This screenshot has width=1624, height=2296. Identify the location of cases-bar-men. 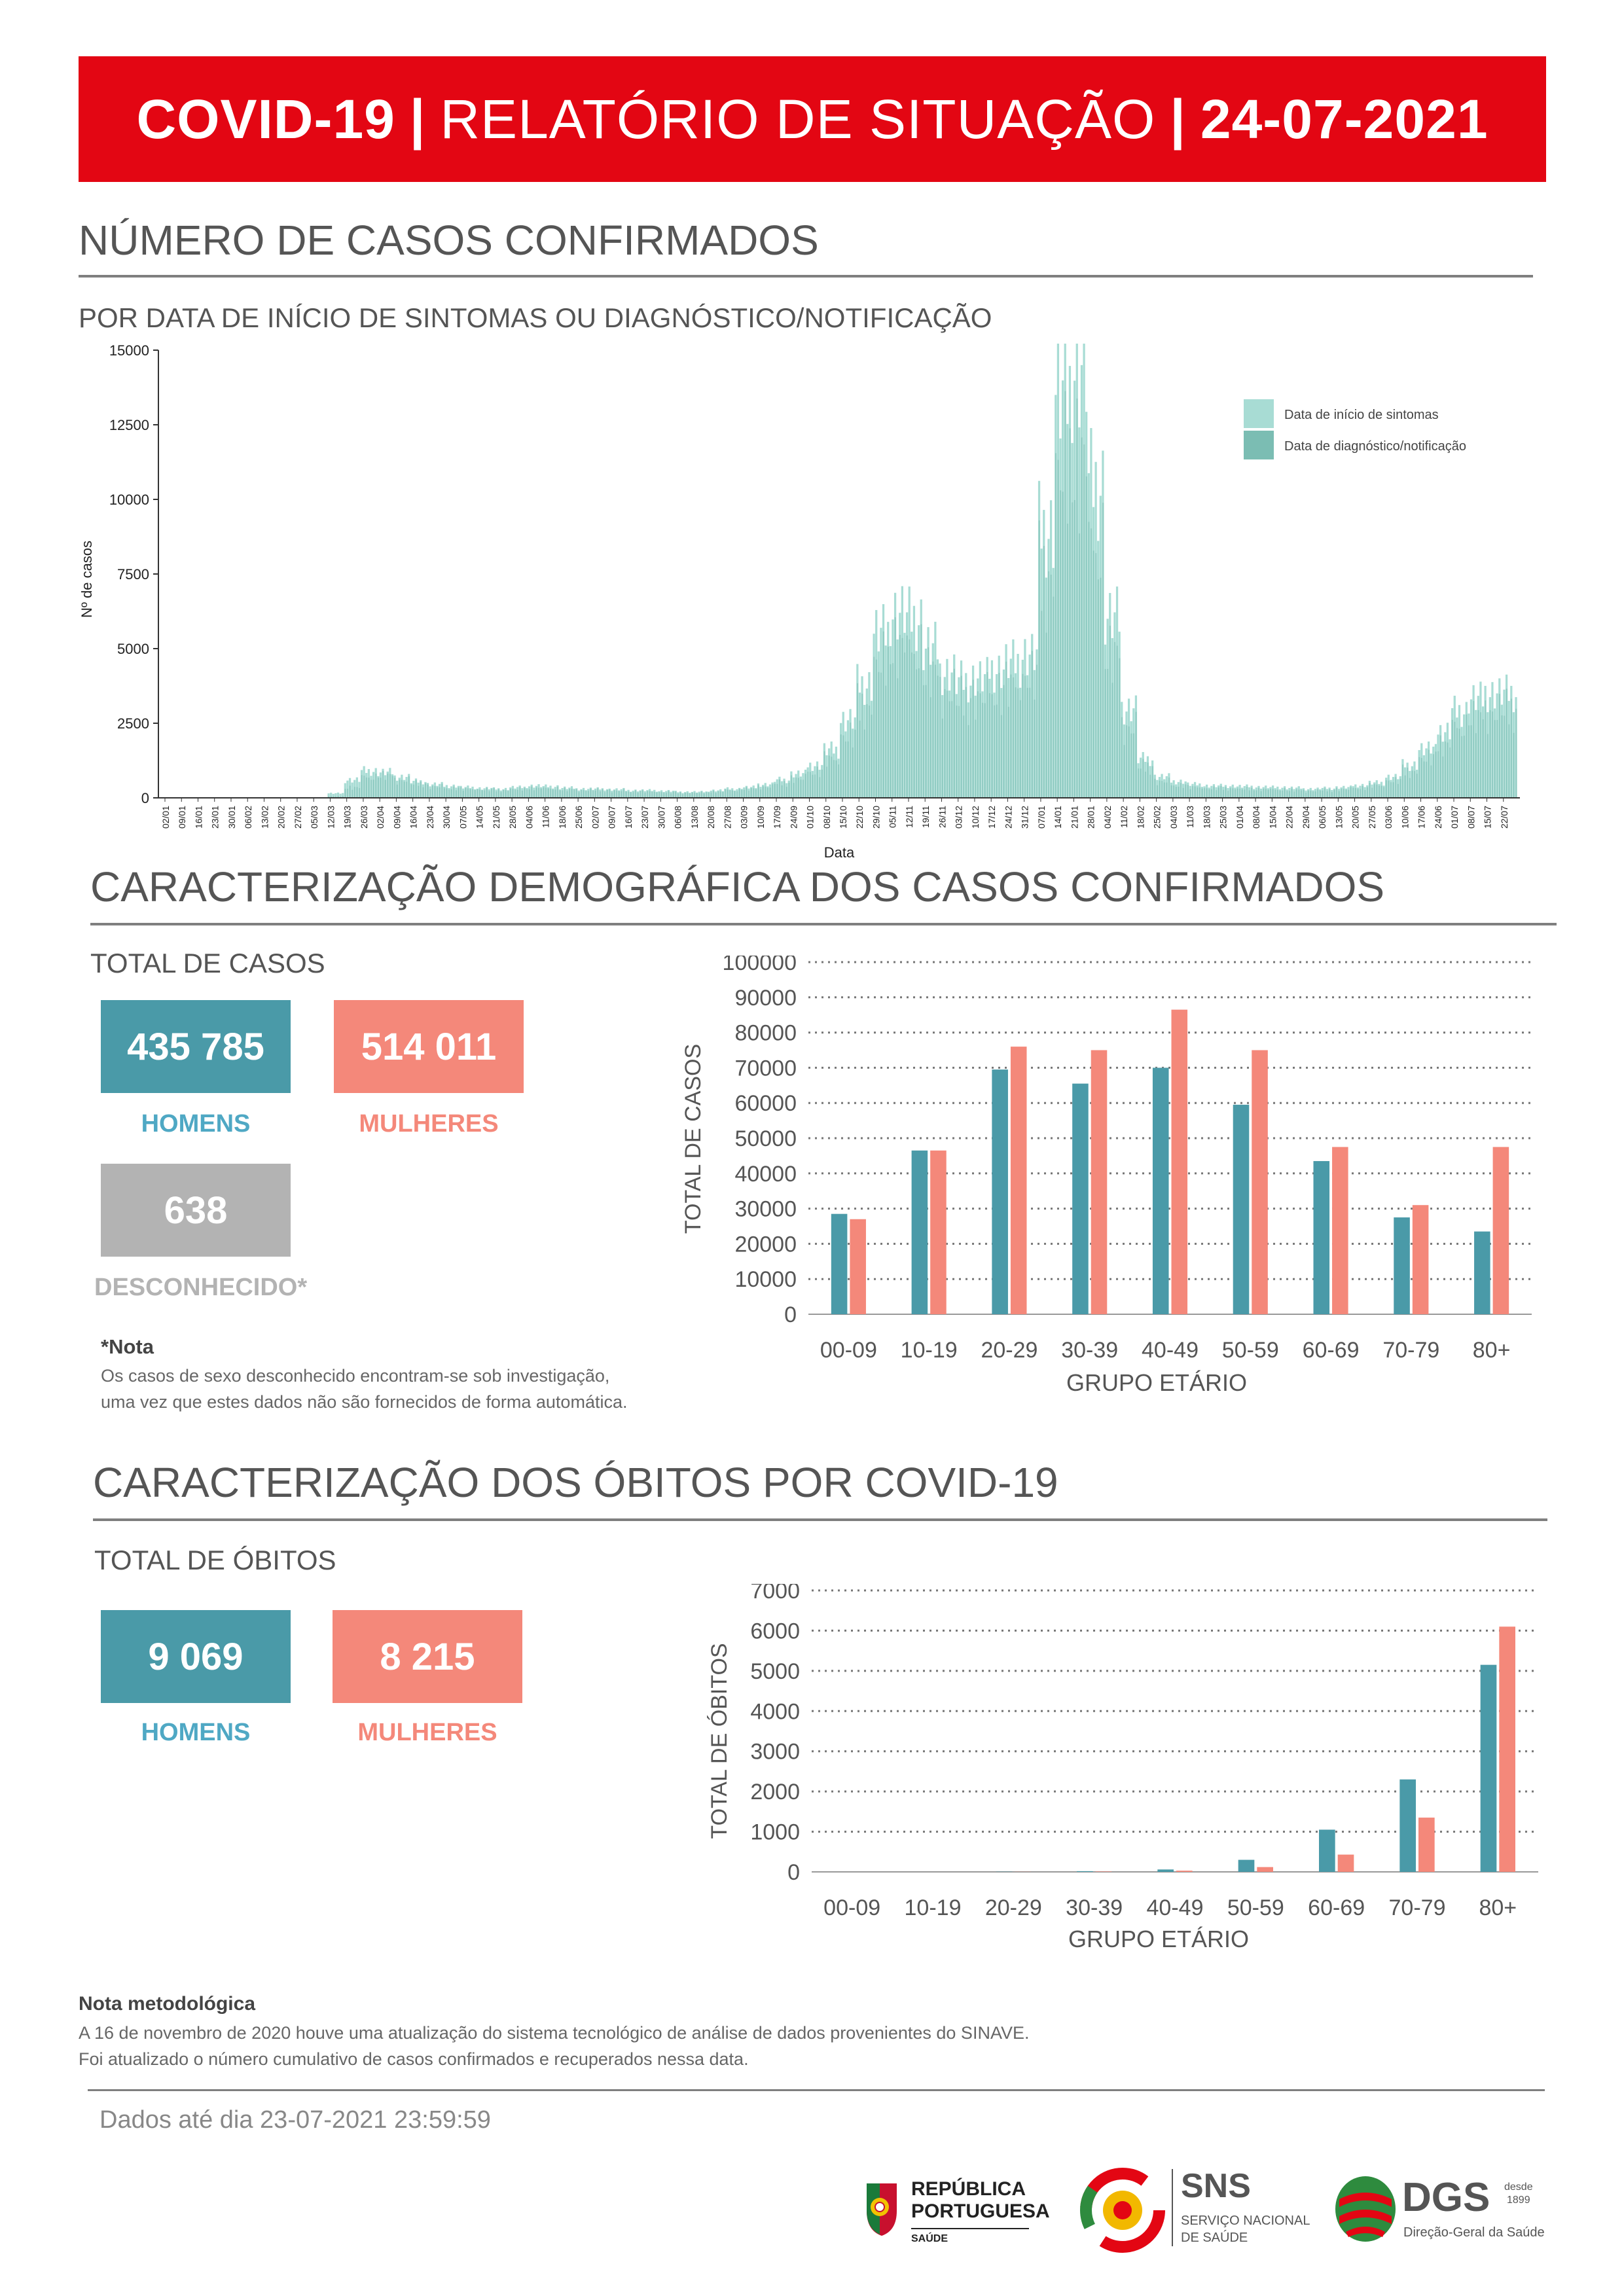
(1241, 1209).